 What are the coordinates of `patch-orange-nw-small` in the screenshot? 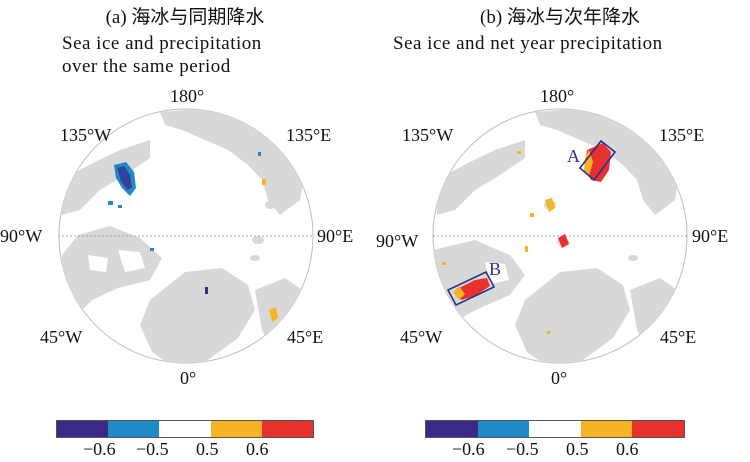 It's located at (519, 152).